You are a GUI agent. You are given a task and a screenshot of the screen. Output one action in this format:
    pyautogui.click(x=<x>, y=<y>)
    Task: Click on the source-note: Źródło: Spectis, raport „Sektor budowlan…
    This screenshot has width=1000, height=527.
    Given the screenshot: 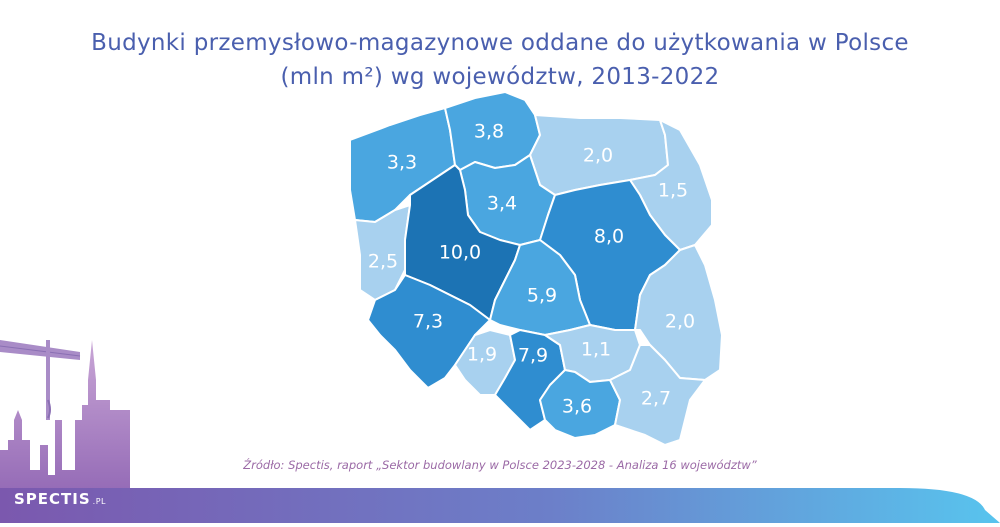 What is the action you would take?
    pyautogui.click(x=500, y=465)
    